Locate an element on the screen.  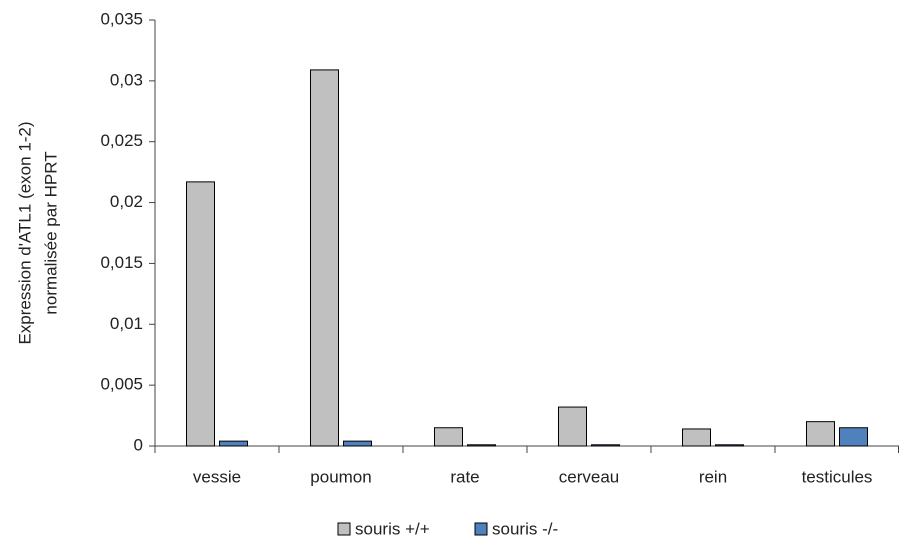
x-tick-label: testicules is located at coordinates (837, 476).